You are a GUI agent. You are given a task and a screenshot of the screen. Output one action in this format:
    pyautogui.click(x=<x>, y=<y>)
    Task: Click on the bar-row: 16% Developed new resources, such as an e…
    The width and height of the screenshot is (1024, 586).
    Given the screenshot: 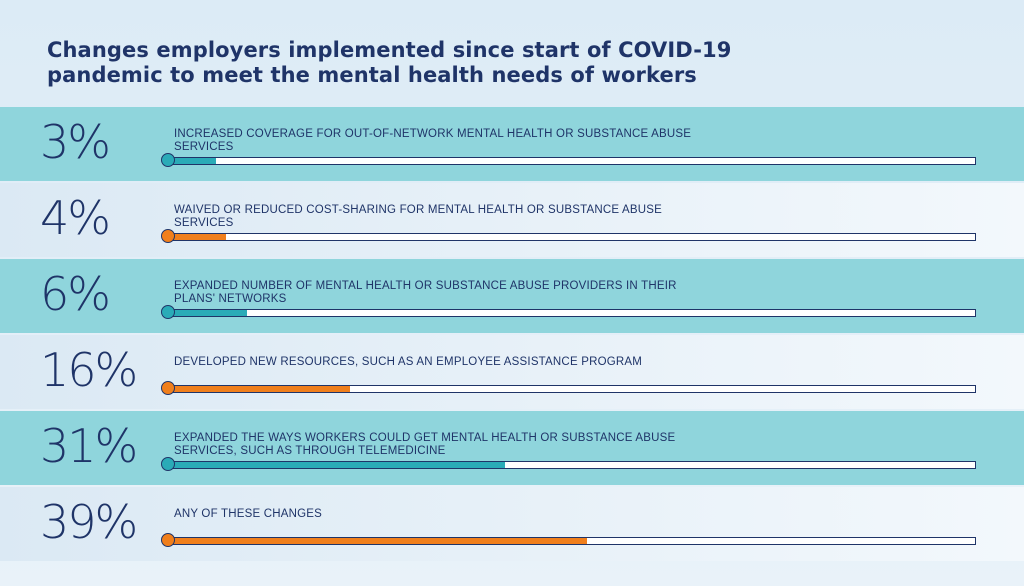 What is the action you would take?
    pyautogui.click(x=512, y=372)
    